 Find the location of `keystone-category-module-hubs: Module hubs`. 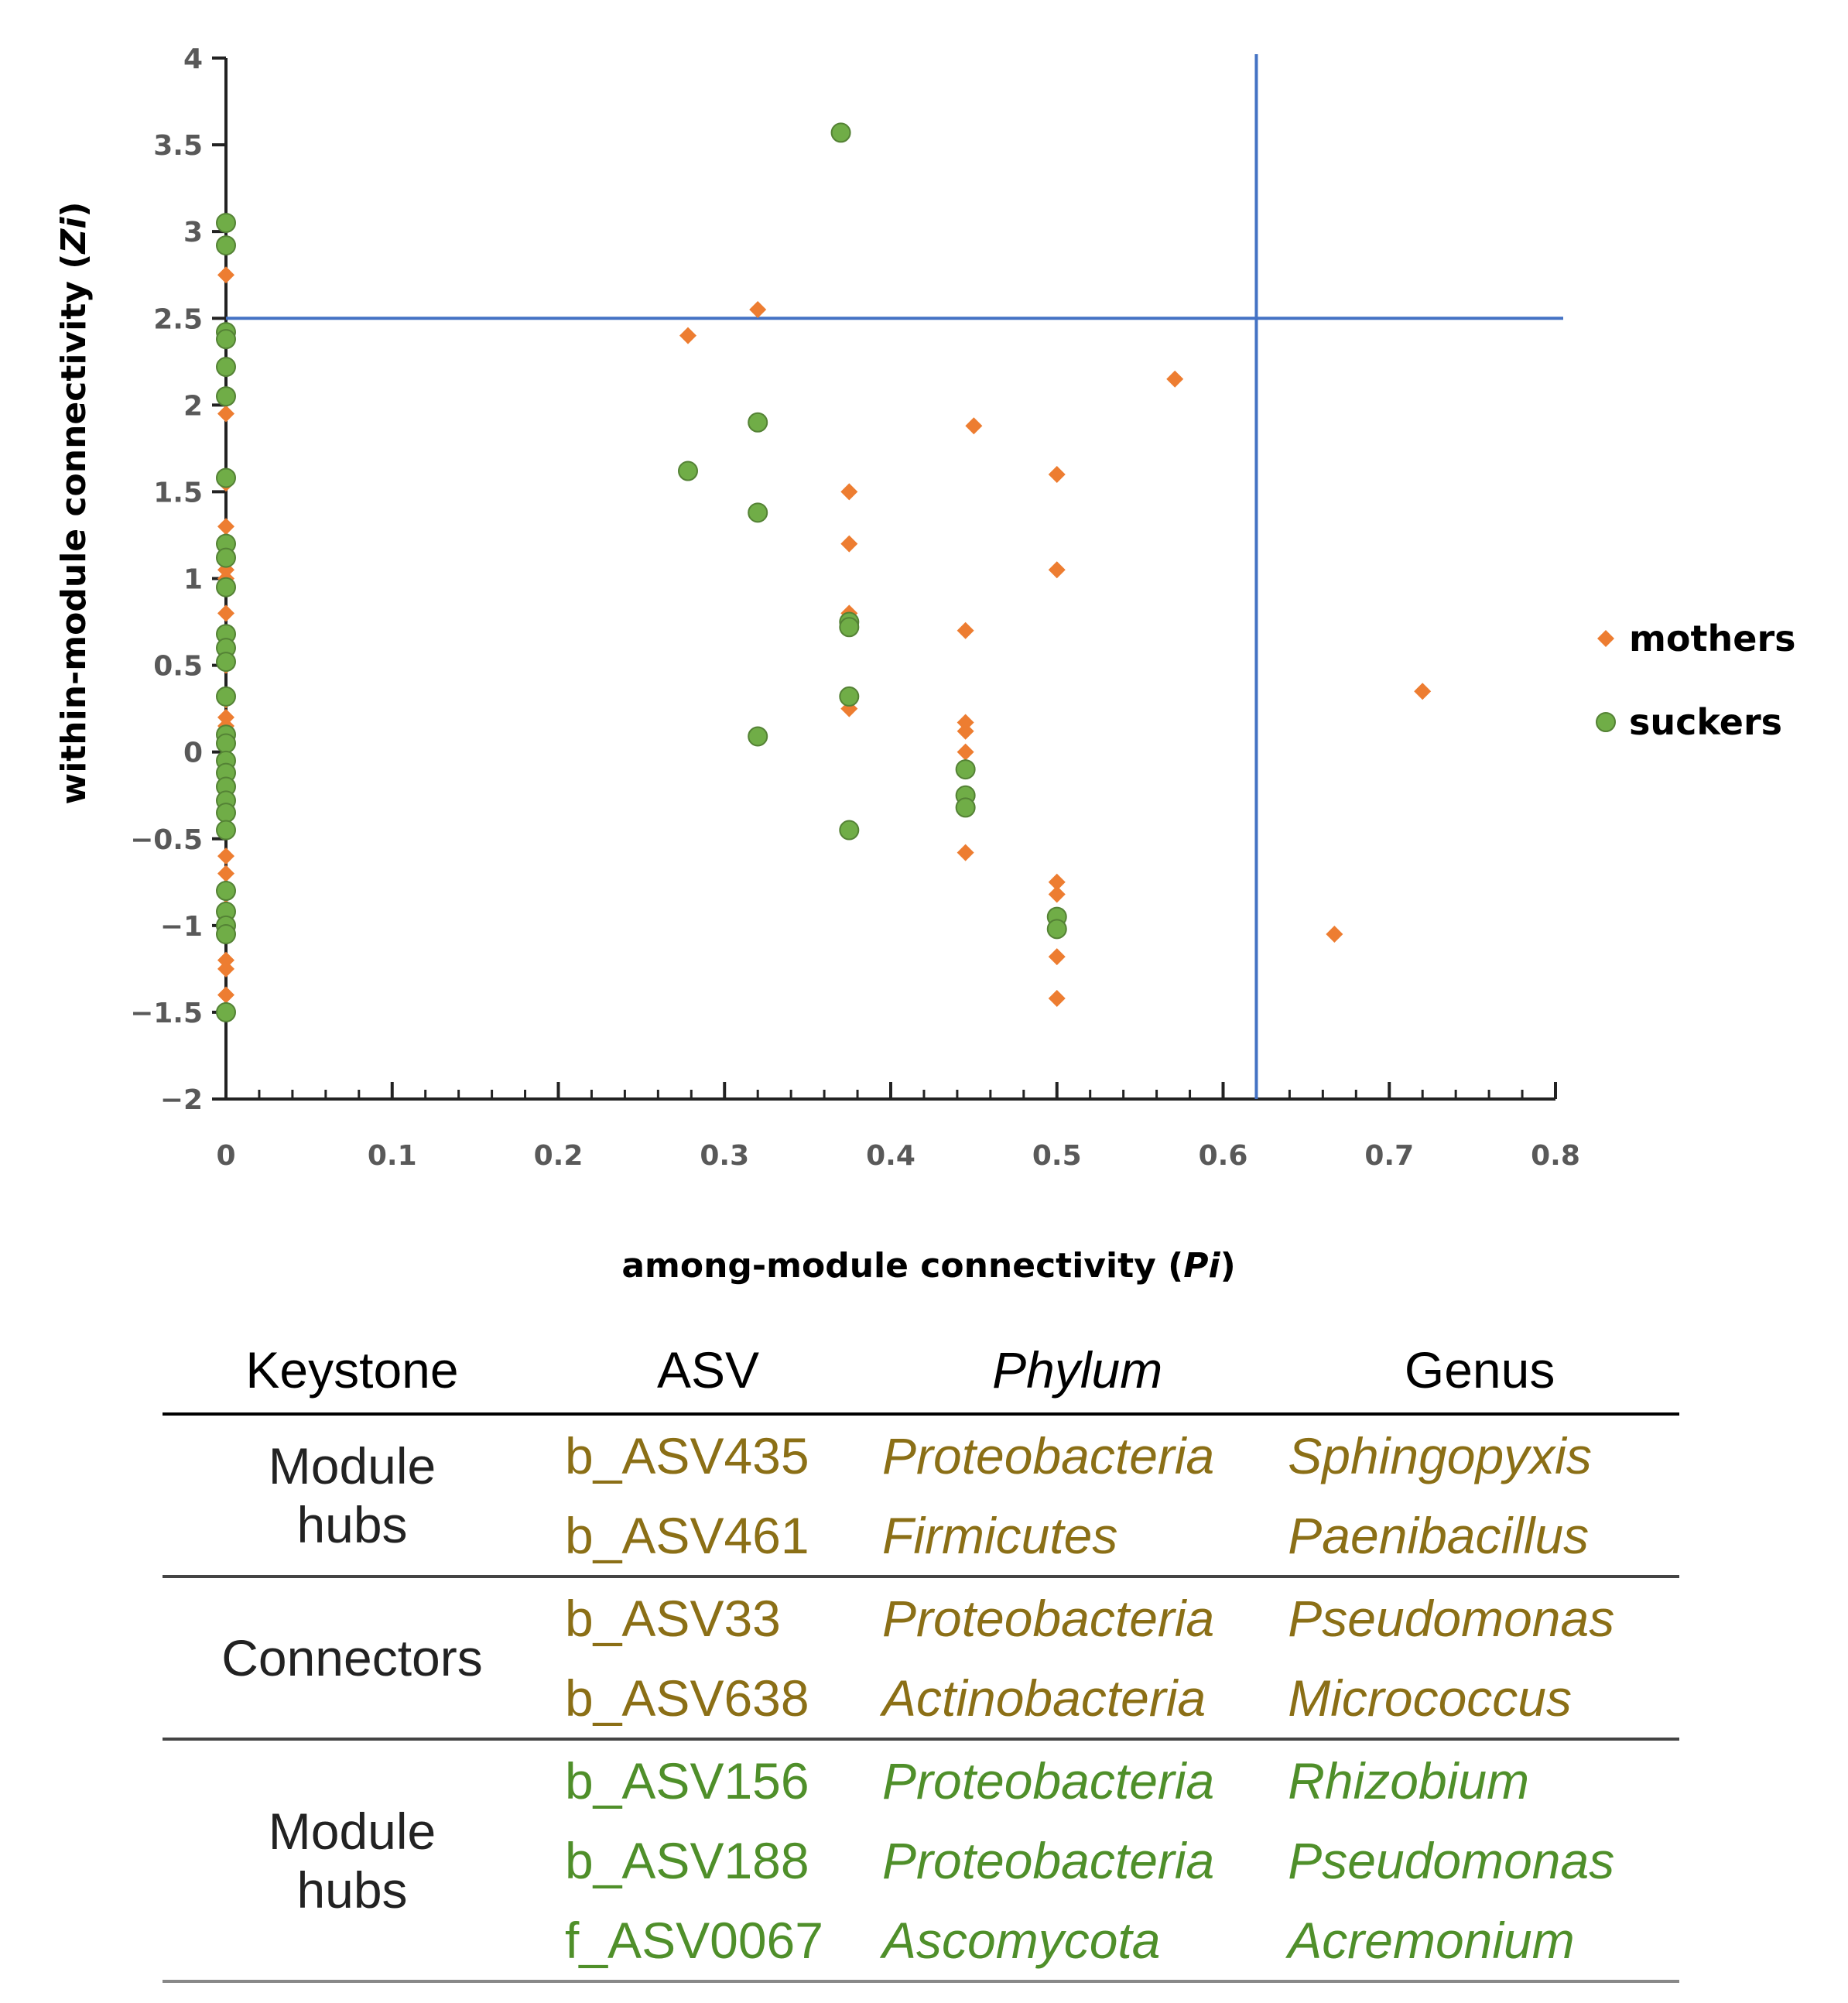

keystone-category-module-hubs: Module hubs is located at coordinates (352, 1495).